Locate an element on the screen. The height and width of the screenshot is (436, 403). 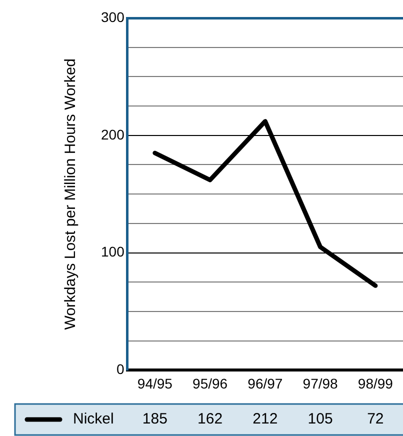
x-tick-label: 98/99 is located at coordinates (376, 383).